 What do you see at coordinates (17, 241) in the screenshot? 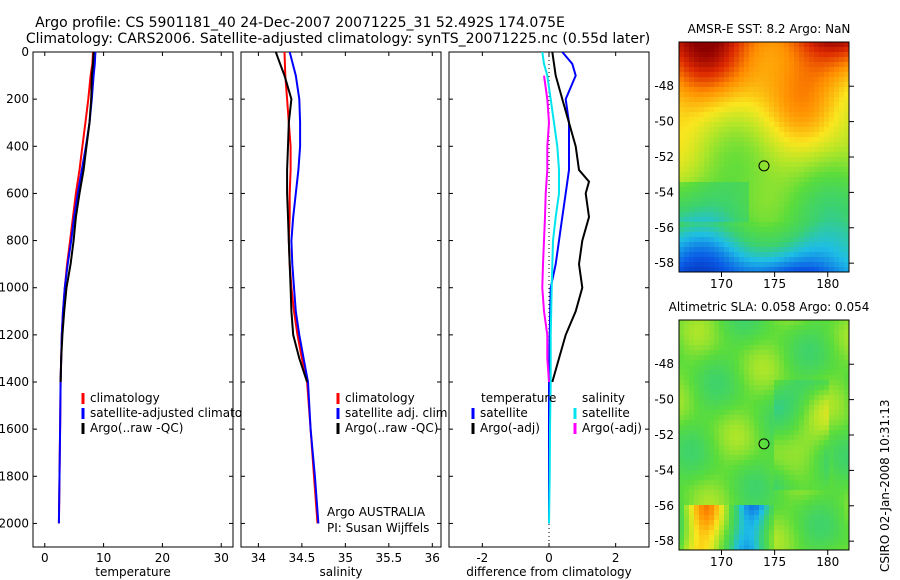
I see `y-tick-label: 800` at bounding box center [17, 241].